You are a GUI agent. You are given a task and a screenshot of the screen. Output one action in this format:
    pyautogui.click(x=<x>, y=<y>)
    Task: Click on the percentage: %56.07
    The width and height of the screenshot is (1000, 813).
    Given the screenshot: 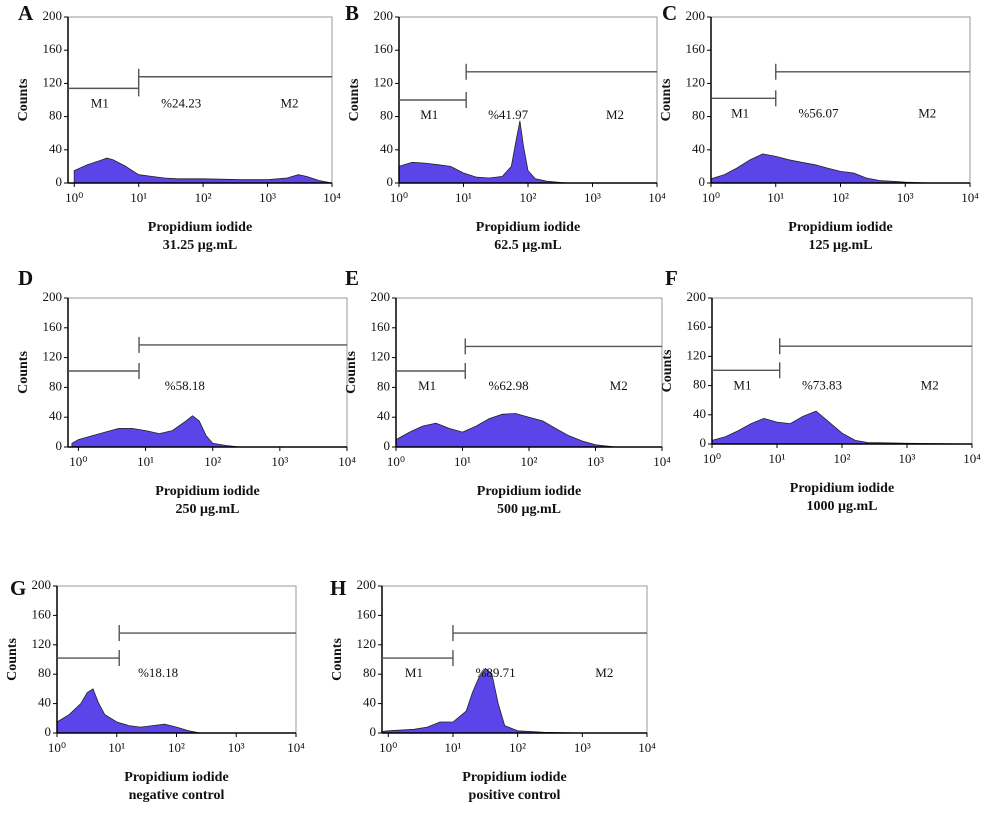 What is the action you would take?
    pyautogui.click(x=818, y=112)
    